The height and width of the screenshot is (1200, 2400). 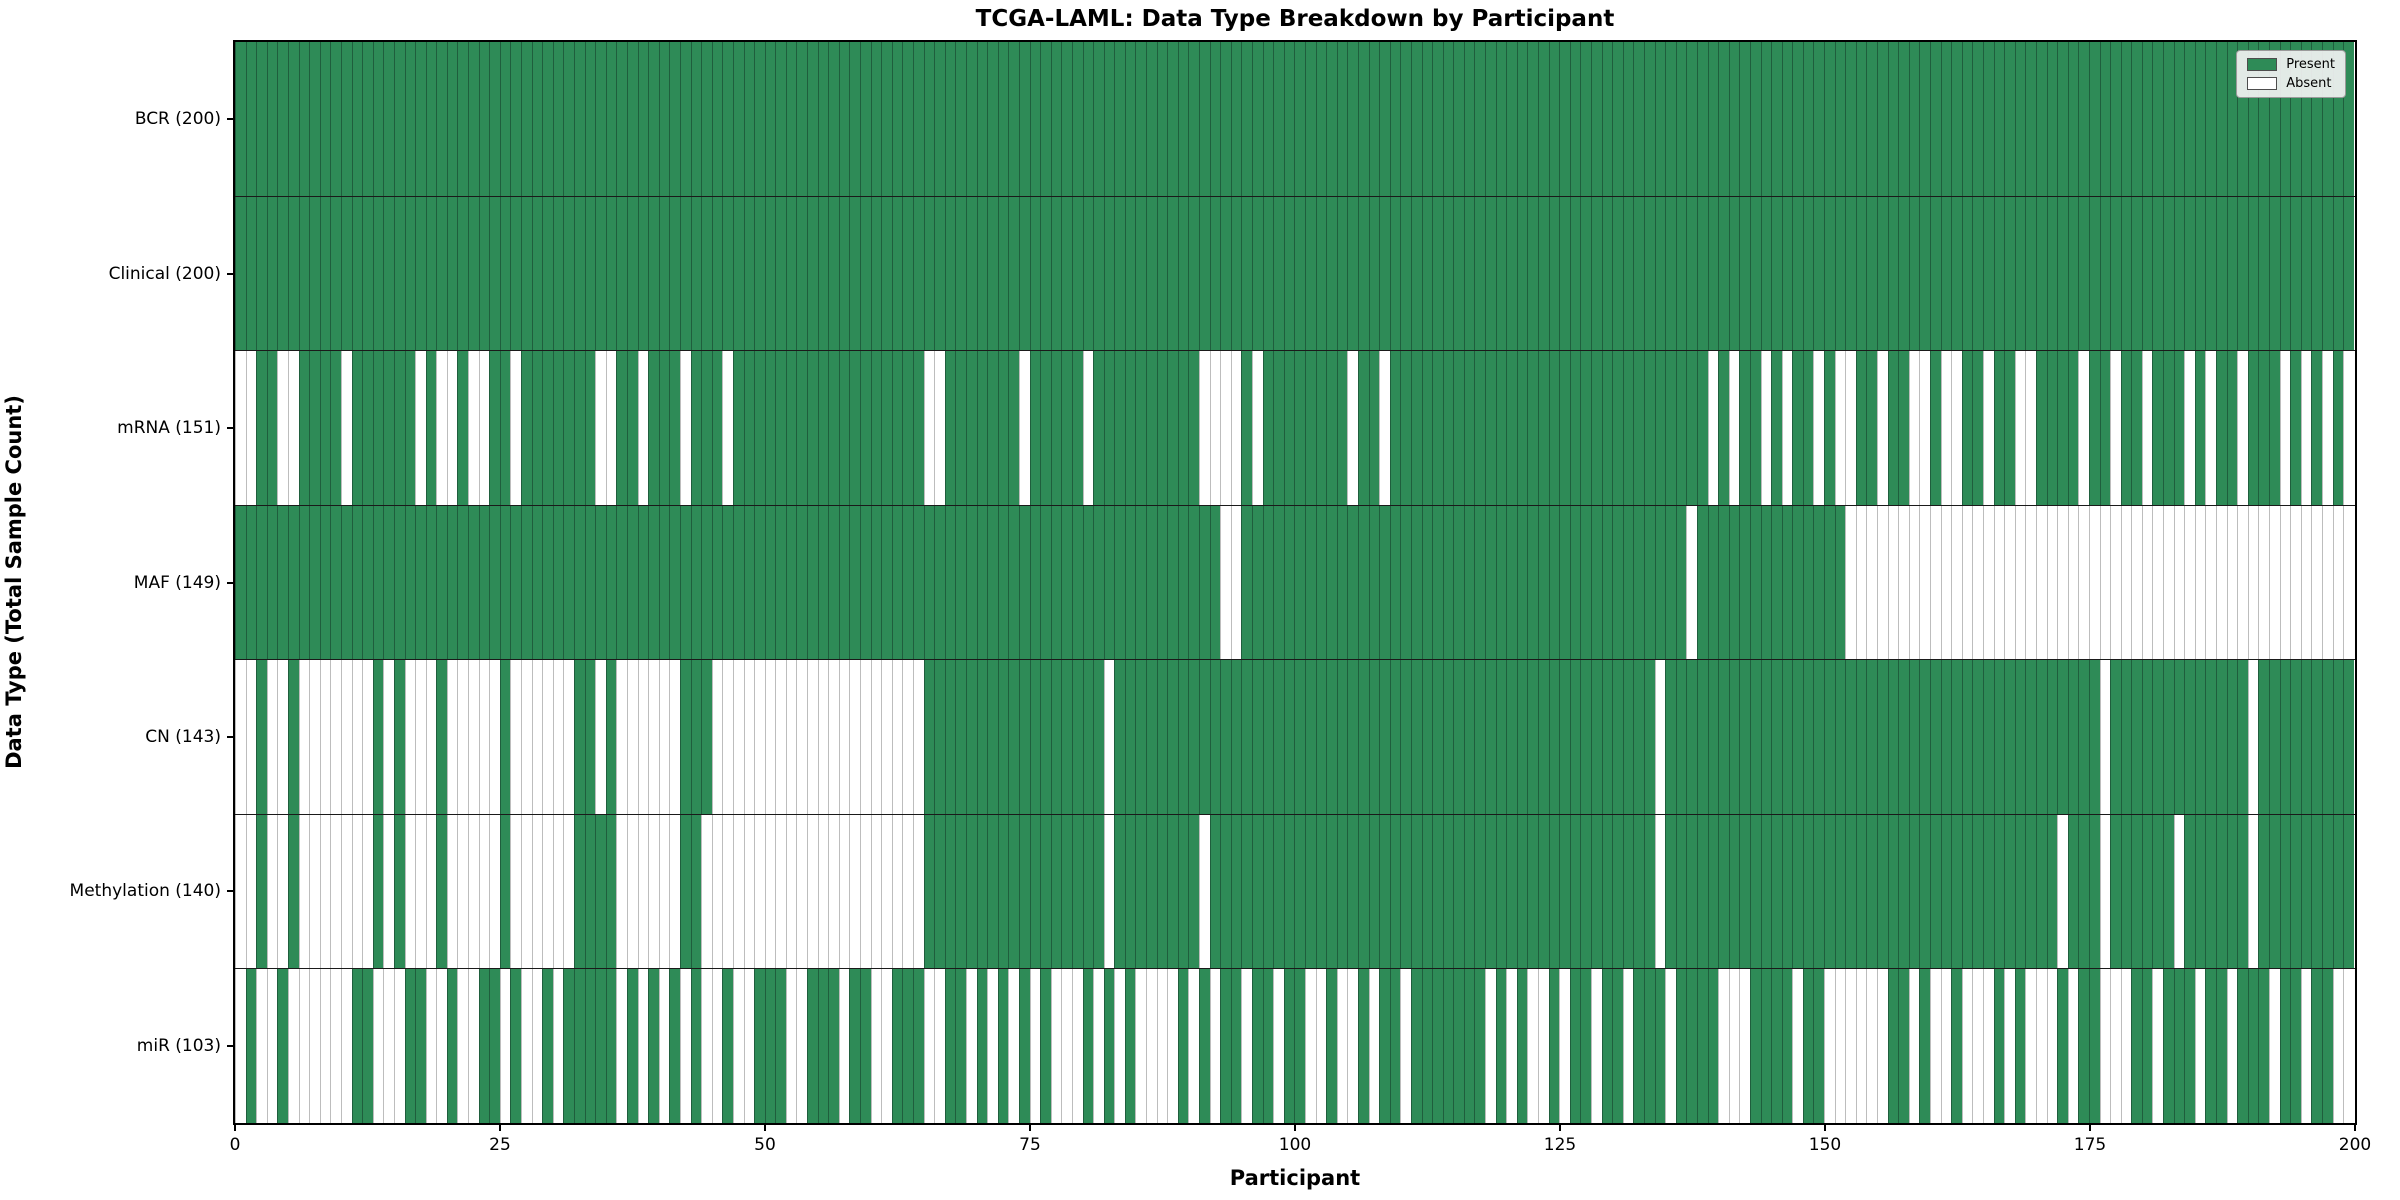 What do you see at coordinates (2262, 83) in the screenshot?
I see `legend-swatch-absent` at bounding box center [2262, 83].